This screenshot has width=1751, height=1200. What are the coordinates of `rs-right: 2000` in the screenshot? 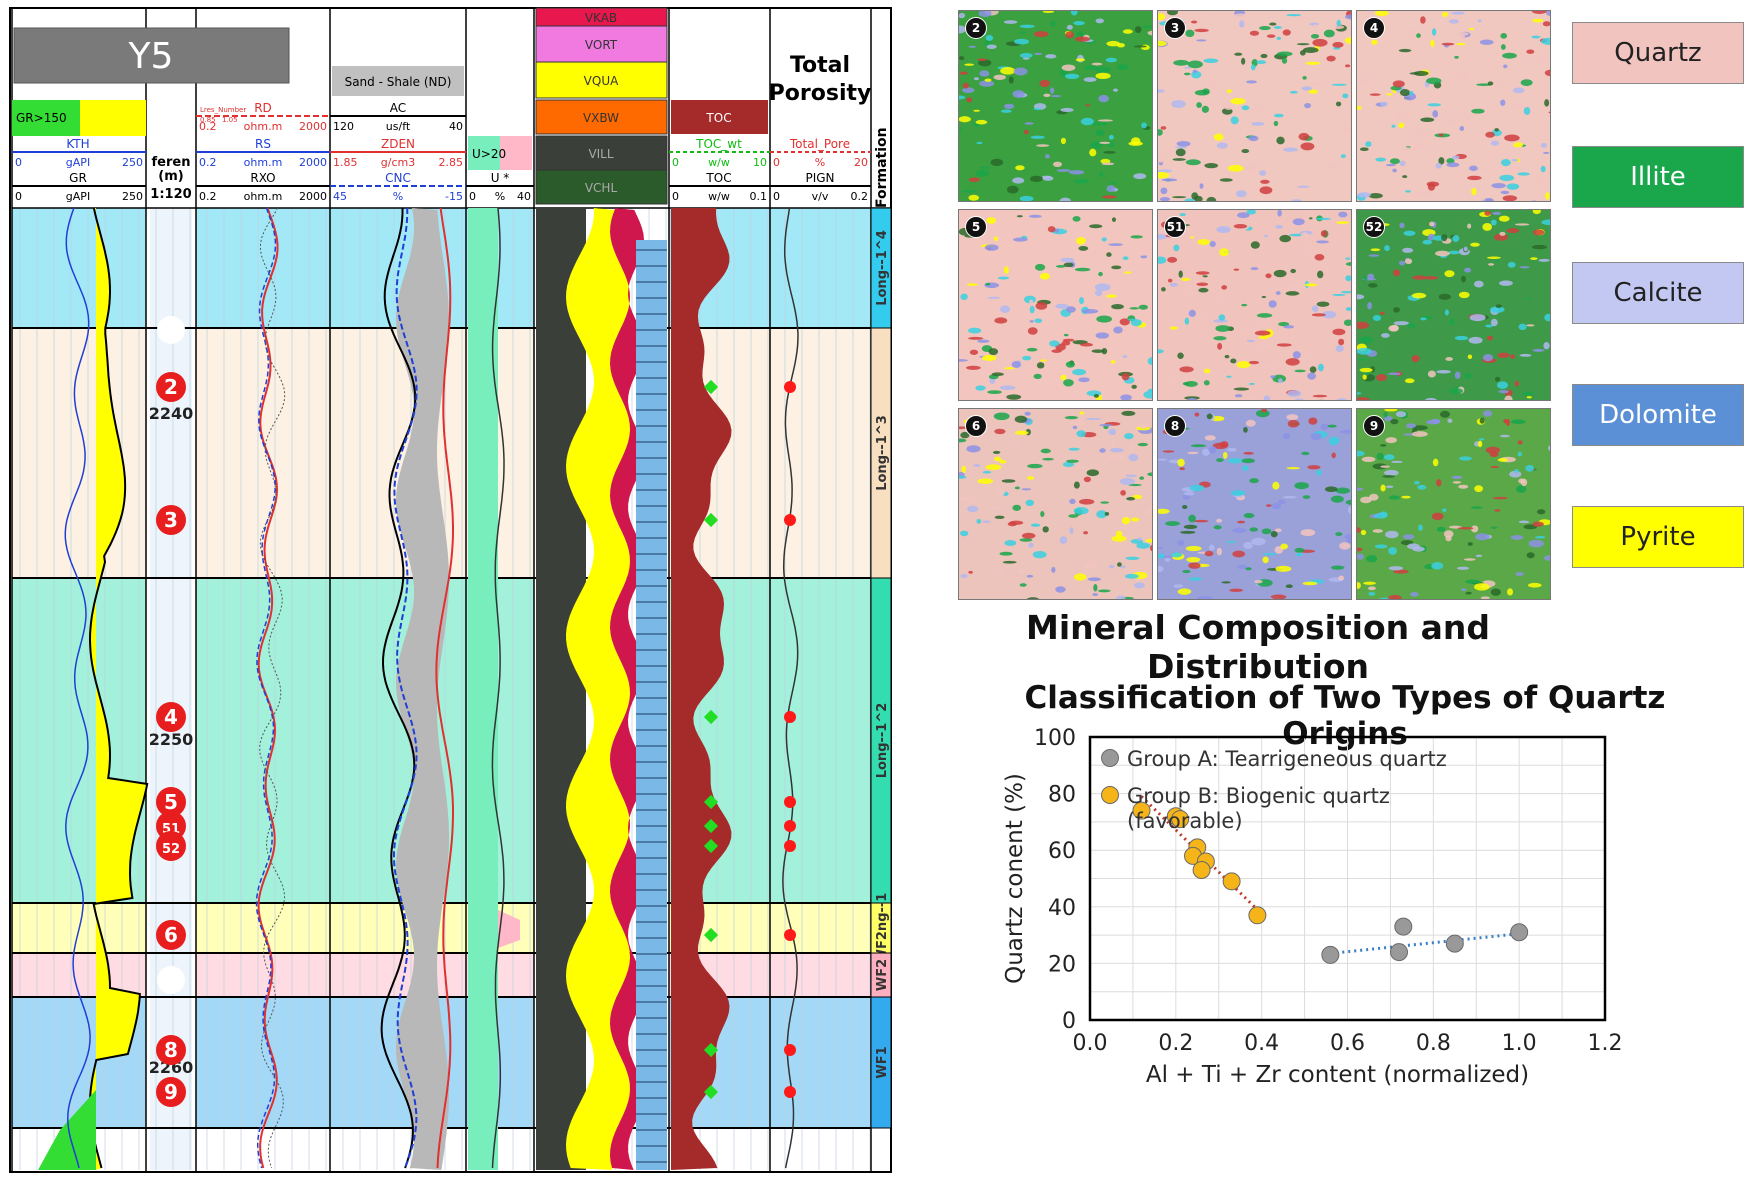 It's located at (313, 162).